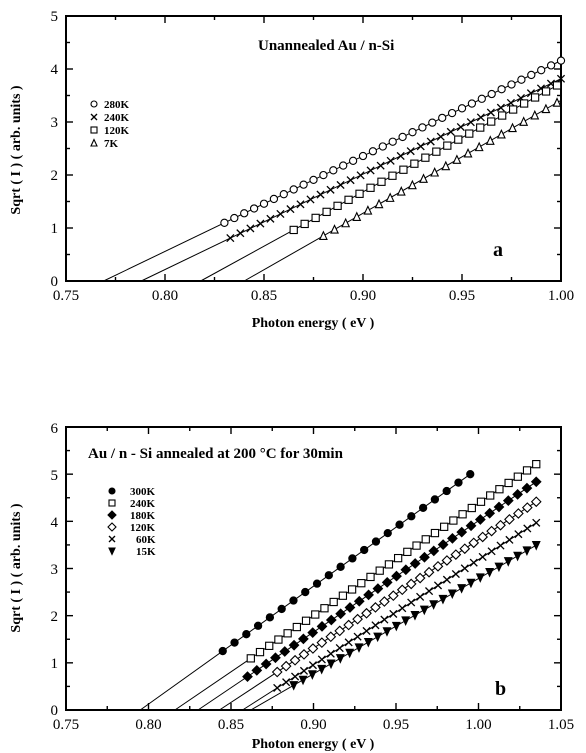 The height and width of the screenshot is (753, 586). Describe the element at coordinates (231, 725) in the screenshot. I see `x-tick-label: 0.85` at that location.